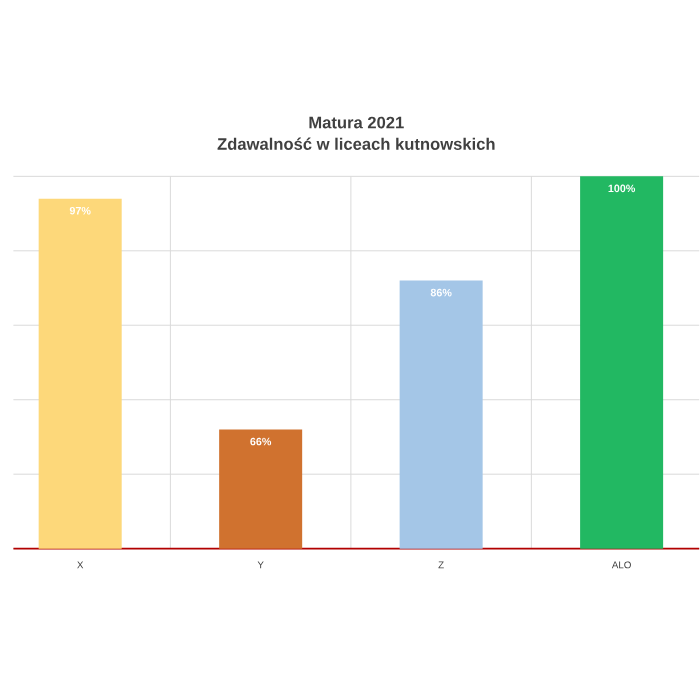  I want to click on chart-title: Matura 2021, so click(356, 122).